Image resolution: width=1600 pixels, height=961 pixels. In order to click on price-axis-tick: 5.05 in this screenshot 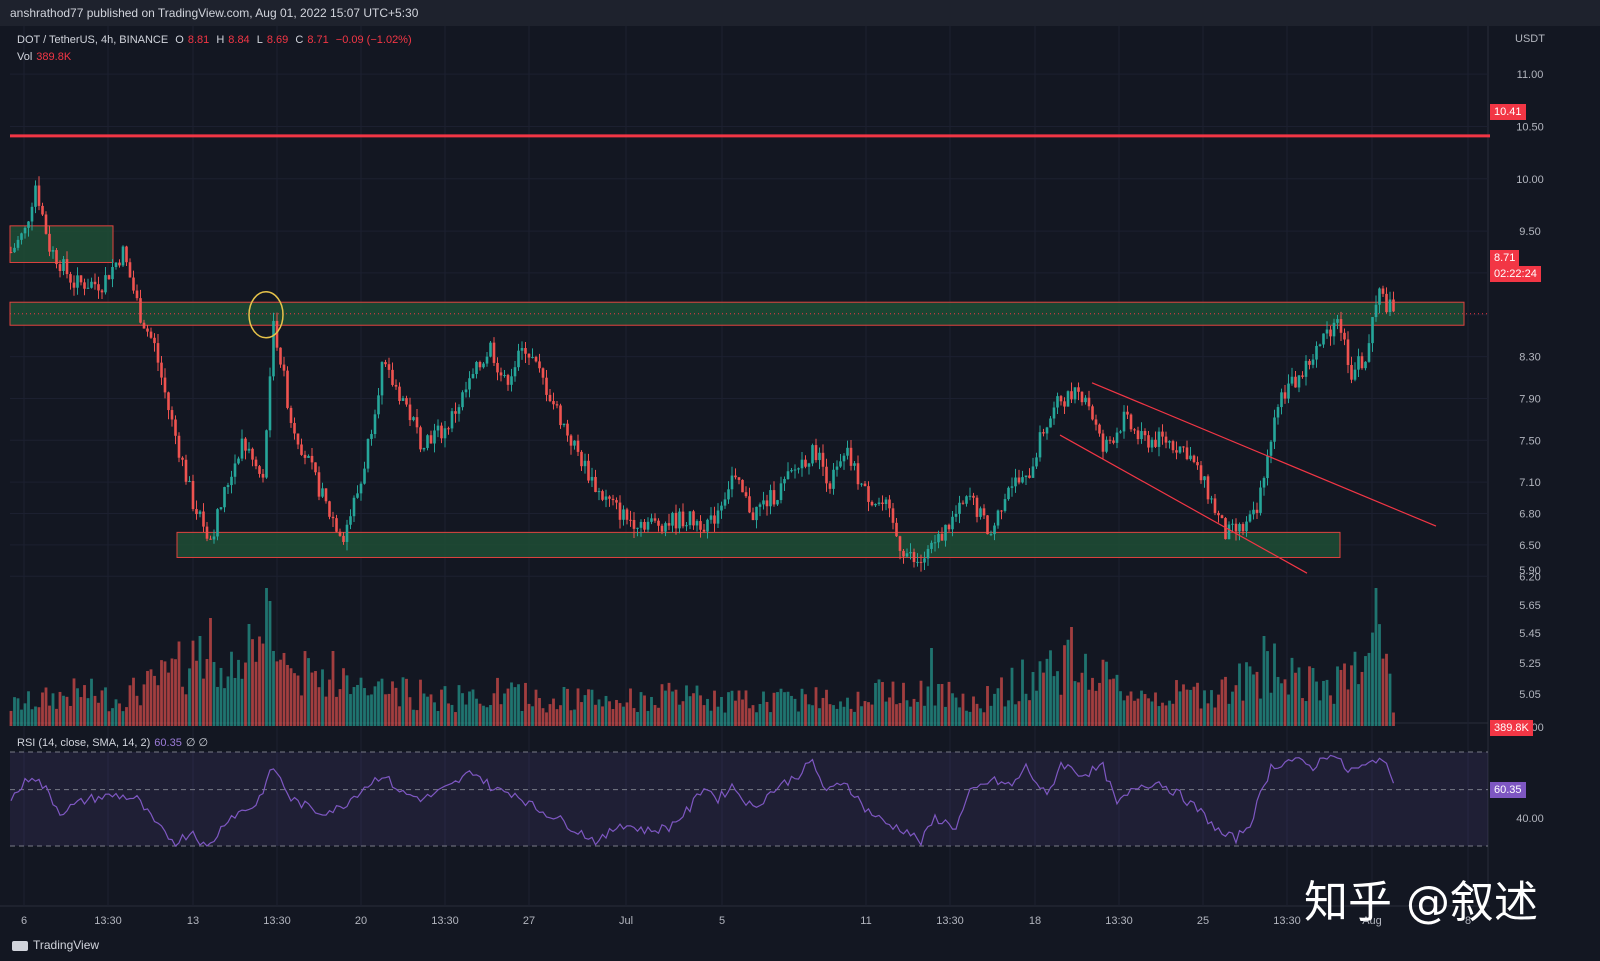, I will do `click(1529, 695)`.